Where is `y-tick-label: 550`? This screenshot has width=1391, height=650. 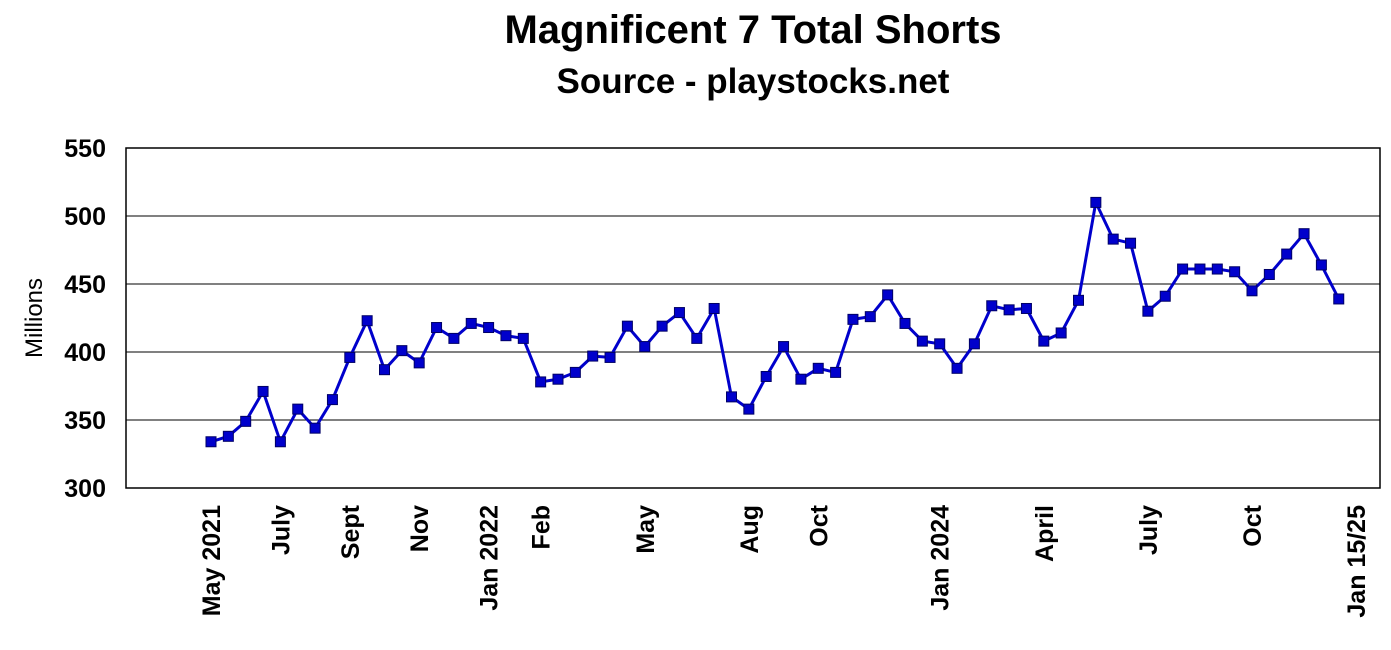 y-tick-label: 550 is located at coordinates (85, 149).